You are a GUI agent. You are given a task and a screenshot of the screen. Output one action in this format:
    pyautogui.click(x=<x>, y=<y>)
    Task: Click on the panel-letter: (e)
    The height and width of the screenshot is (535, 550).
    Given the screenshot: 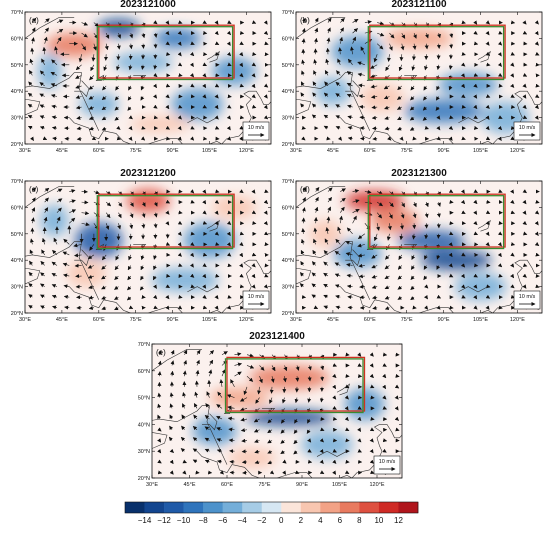 What is the action you would take?
    pyautogui.click(x=161, y=352)
    